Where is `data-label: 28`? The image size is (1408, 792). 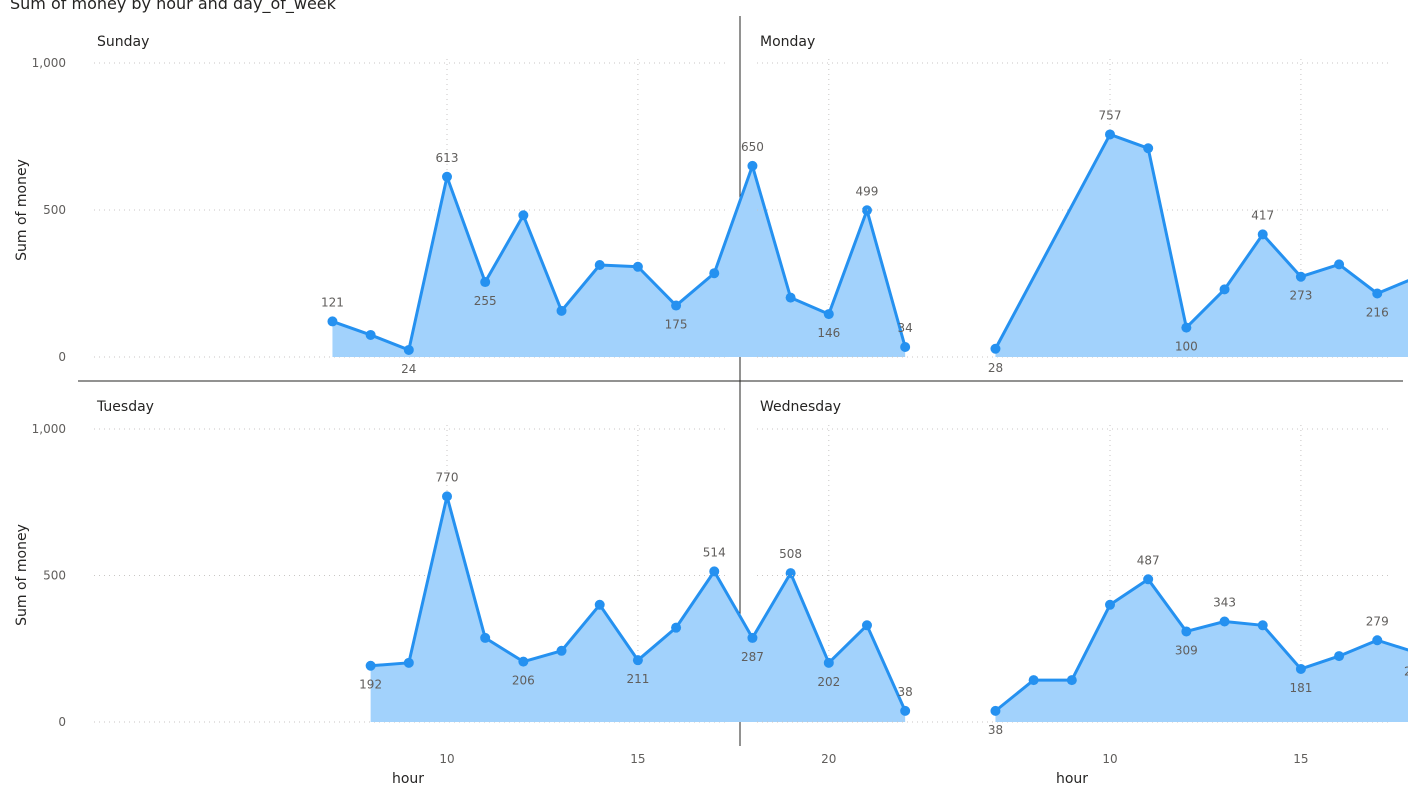
data-label: 28 is located at coordinates (995, 368).